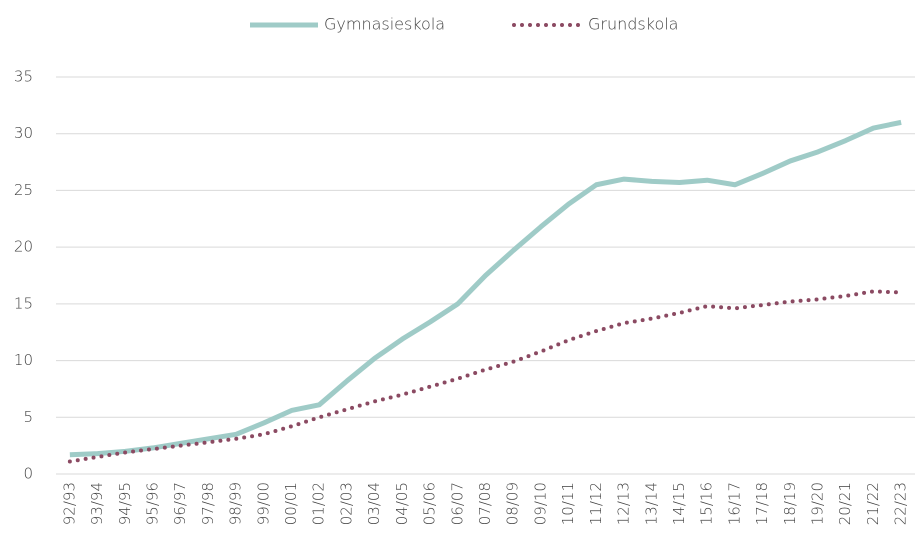 The height and width of the screenshot is (541, 915). What do you see at coordinates (384, 24) in the screenshot?
I see `legend-label: Gymnasieskola` at bounding box center [384, 24].